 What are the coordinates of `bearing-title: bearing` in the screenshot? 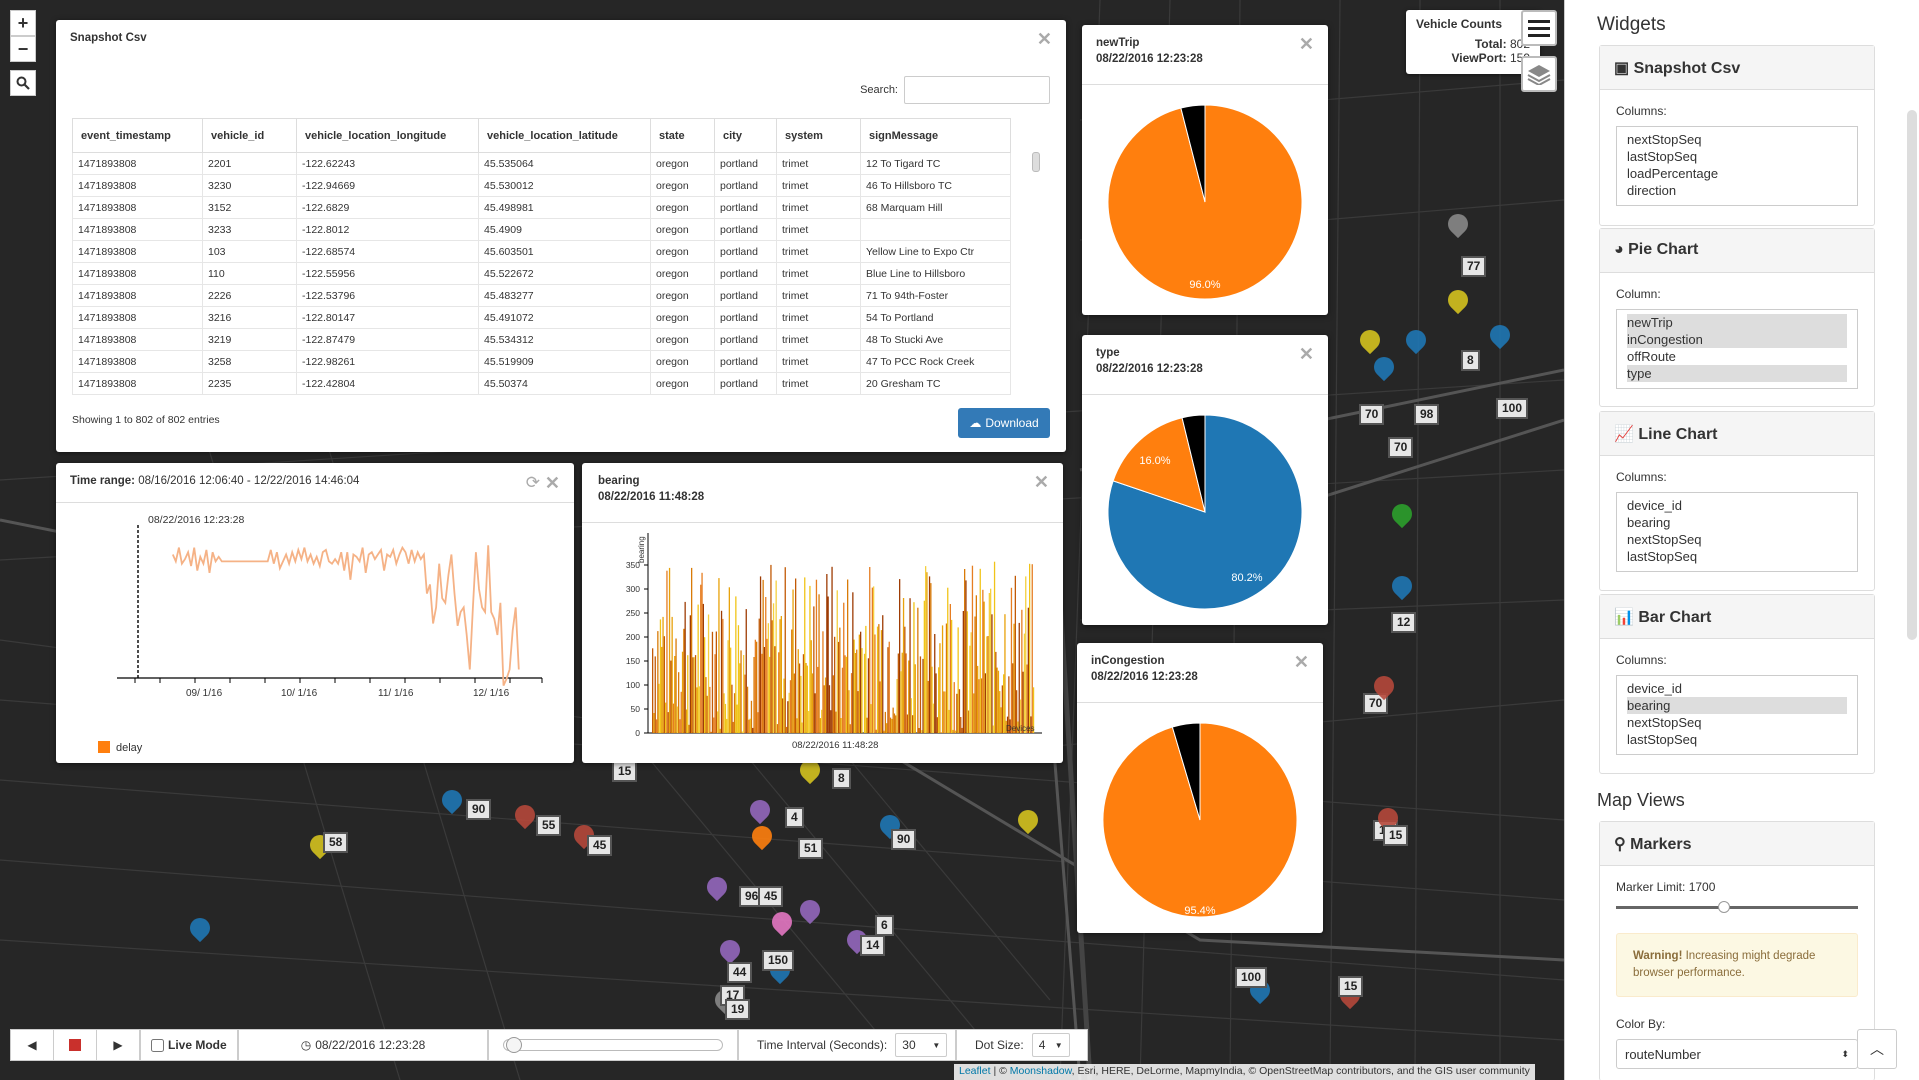 It's located at (619, 481).